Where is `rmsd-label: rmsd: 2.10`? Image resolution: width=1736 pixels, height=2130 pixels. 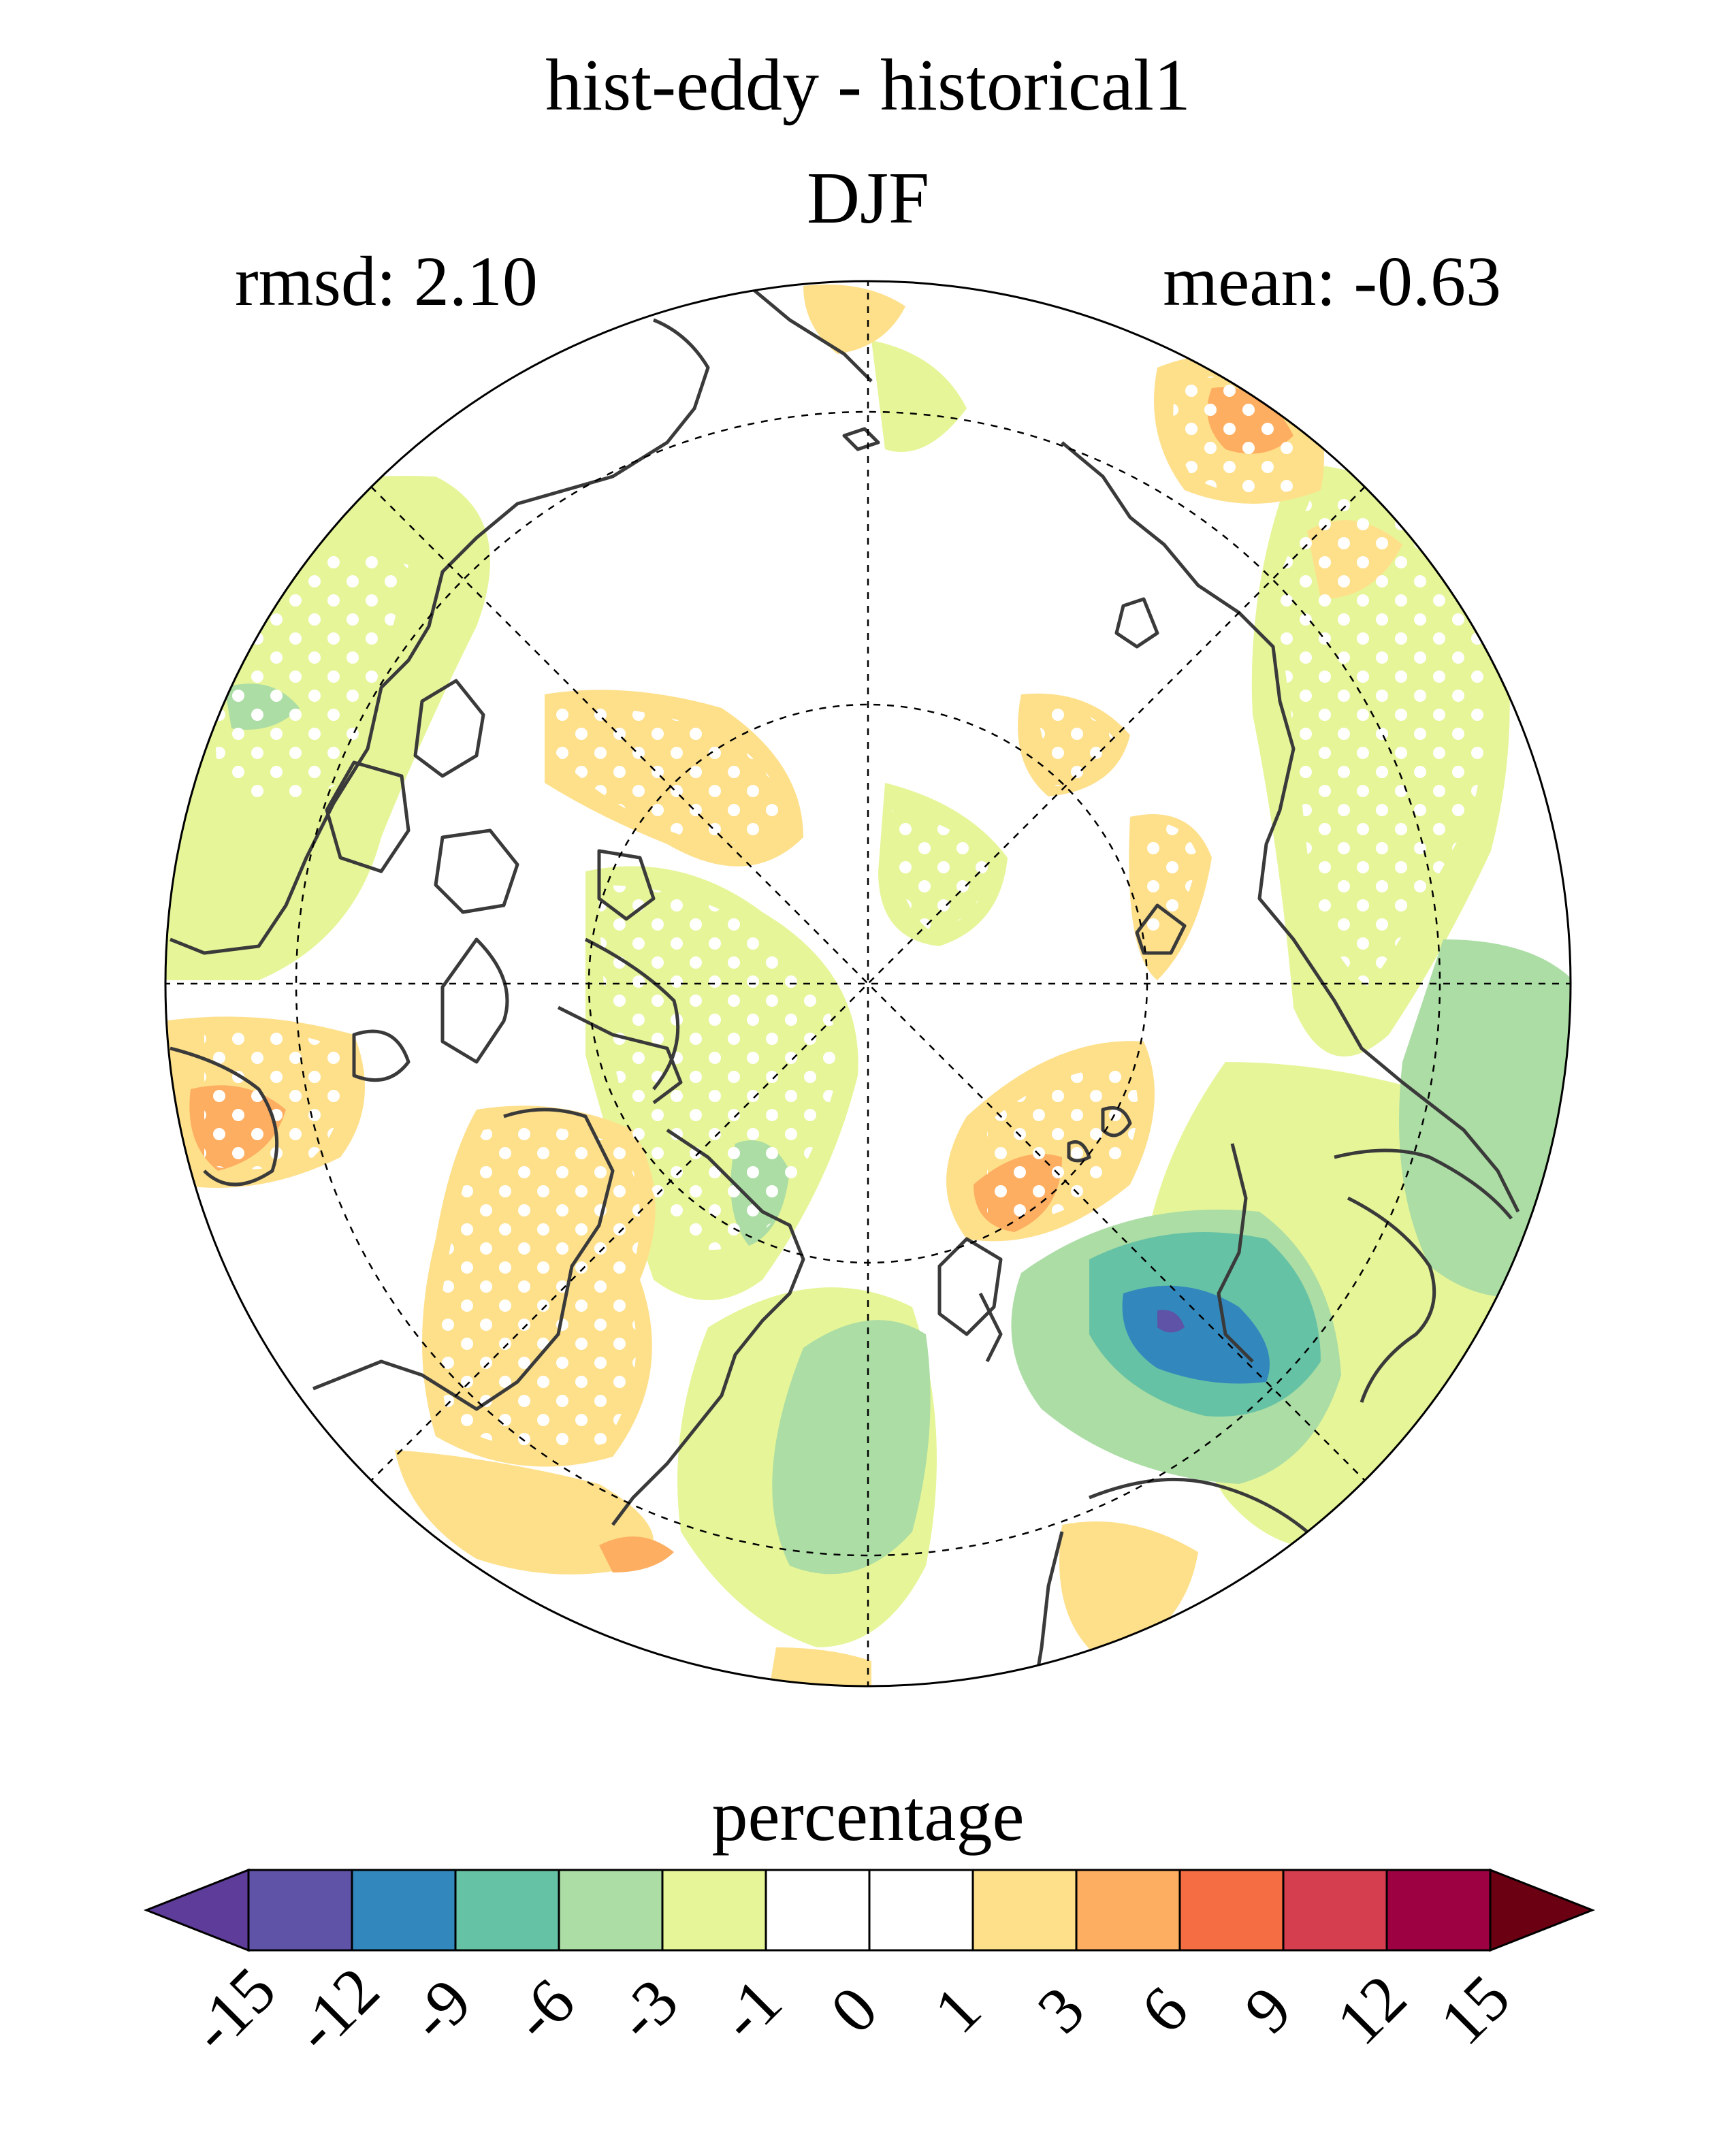 rmsd-label: rmsd: 2.10 is located at coordinates (386, 281).